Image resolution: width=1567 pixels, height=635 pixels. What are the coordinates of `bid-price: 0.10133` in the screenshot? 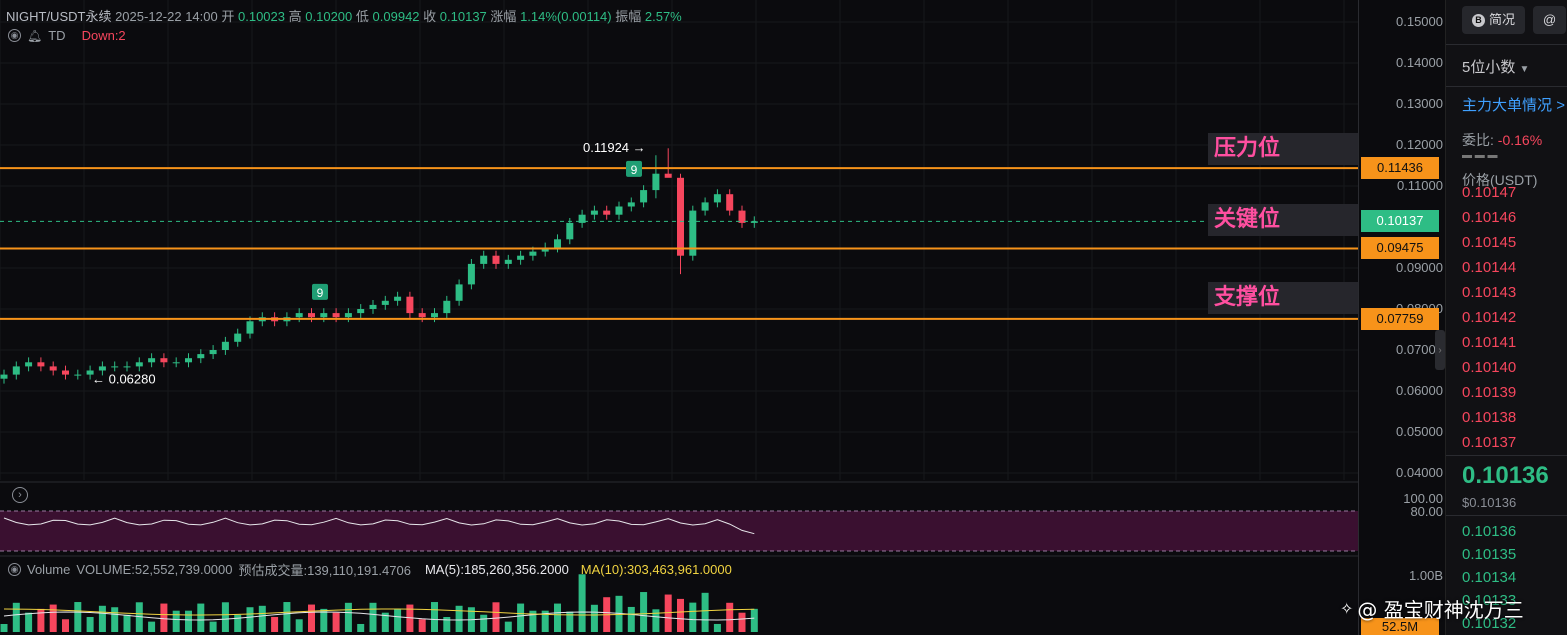 It's located at (1489, 600).